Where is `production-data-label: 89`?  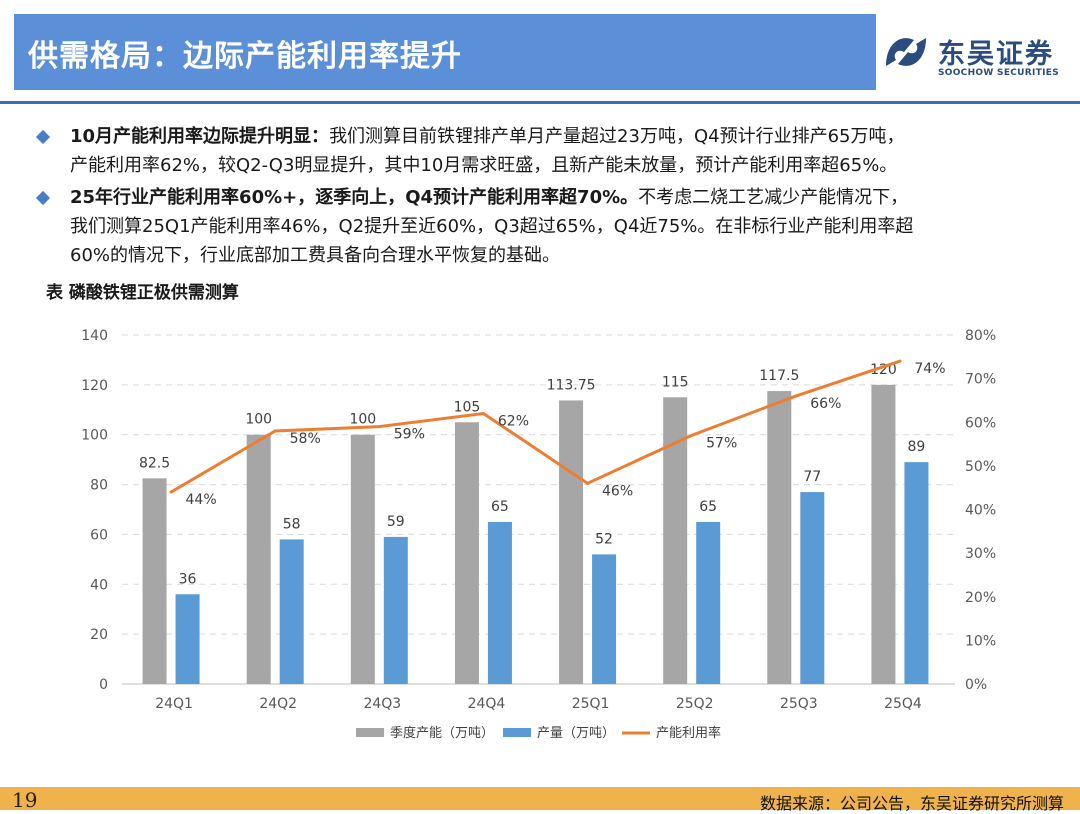
production-data-label: 89 is located at coordinates (917, 447).